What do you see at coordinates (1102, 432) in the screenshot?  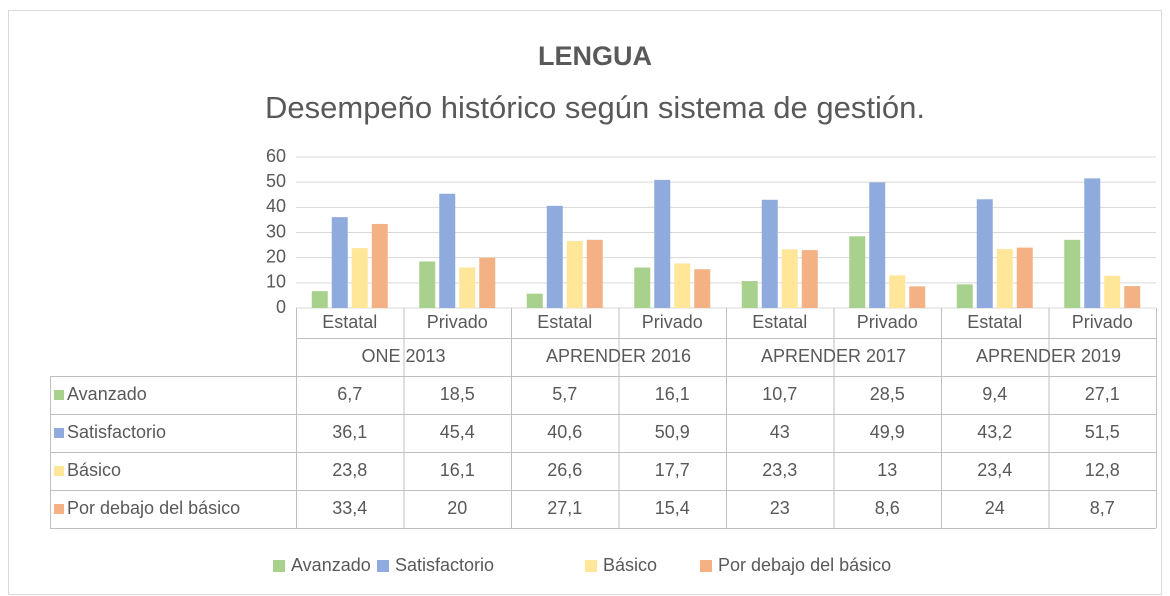 I see `table-cell: 51,5` at bounding box center [1102, 432].